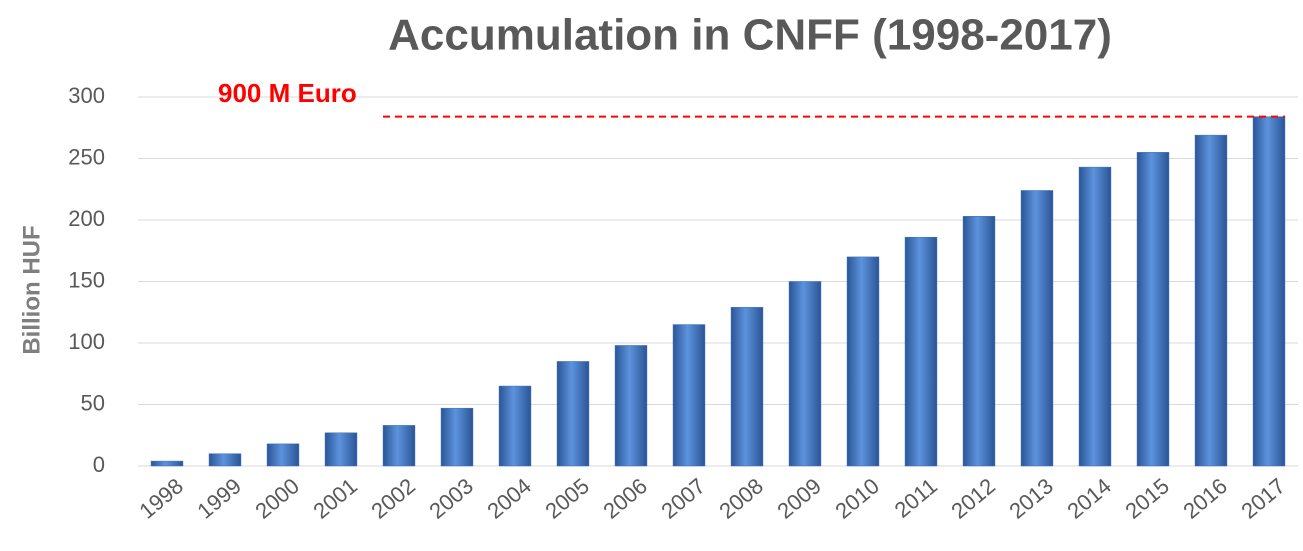  I want to click on x-tick-label: 2015, so click(1147, 498).